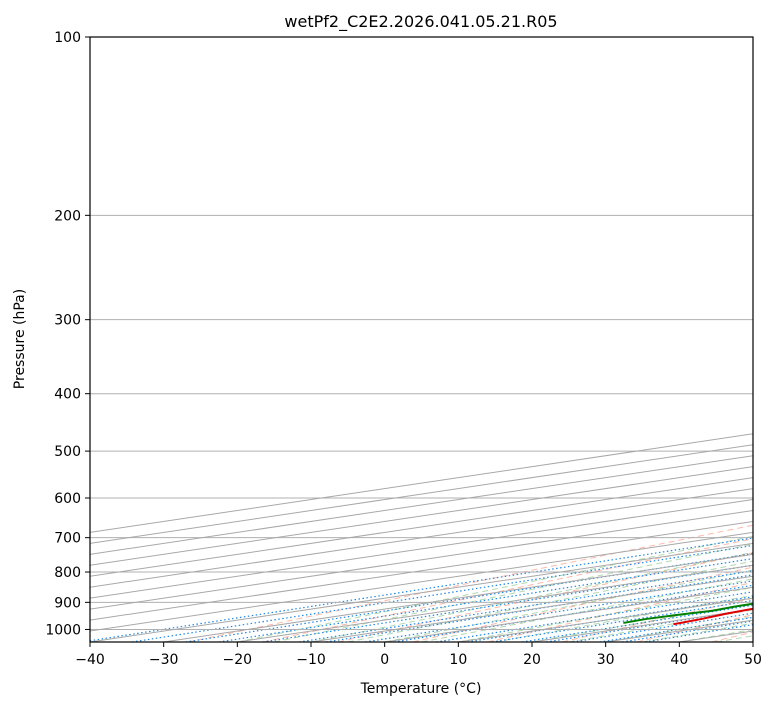  What do you see at coordinates (606, 660) in the screenshot?
I see `x-tick-label: 30` at bounding box center [606, 660].